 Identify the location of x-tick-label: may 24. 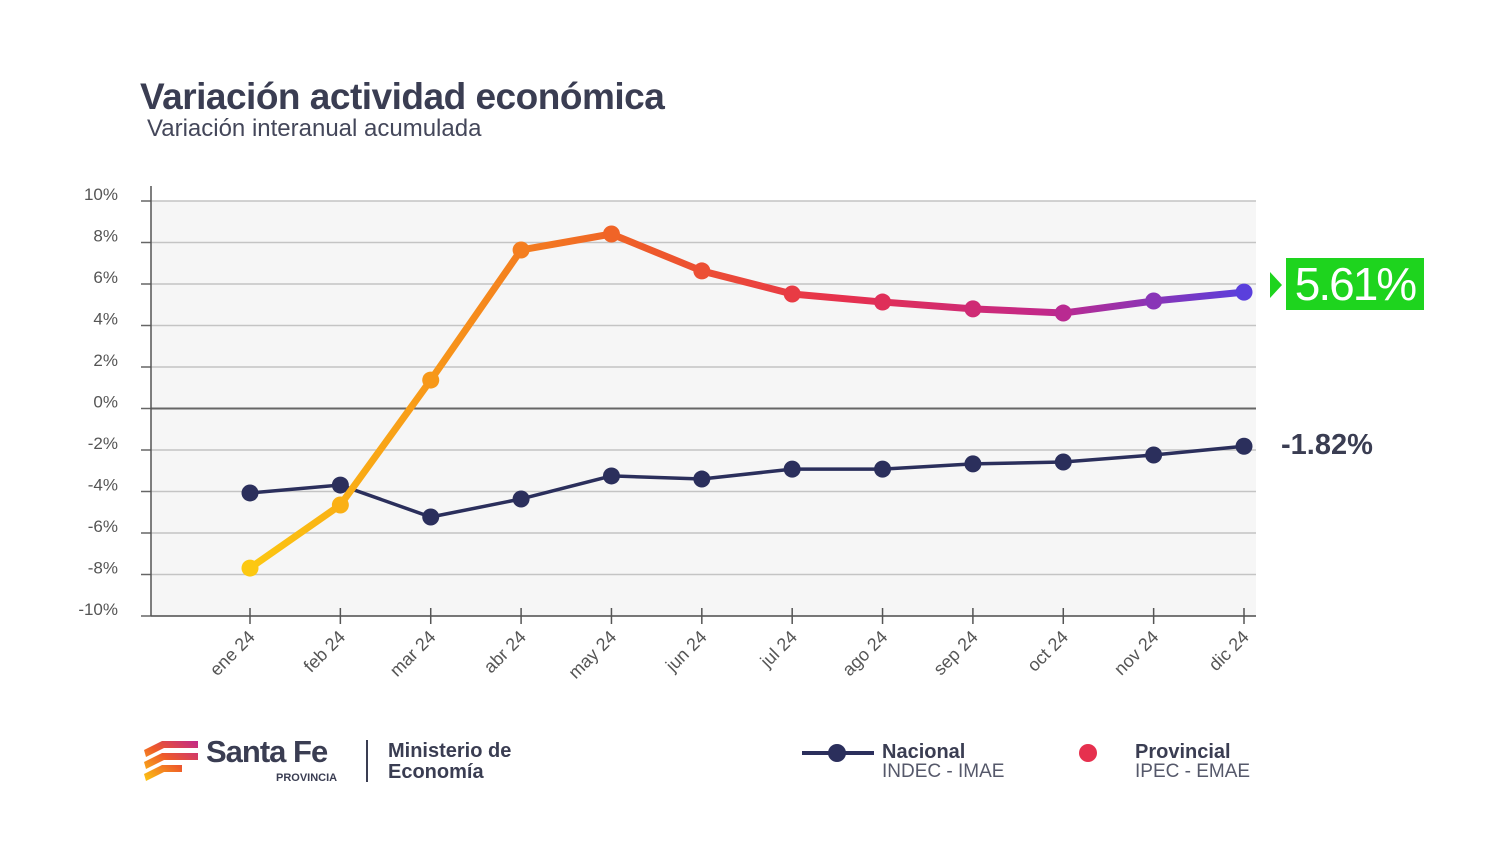
(592, 655).